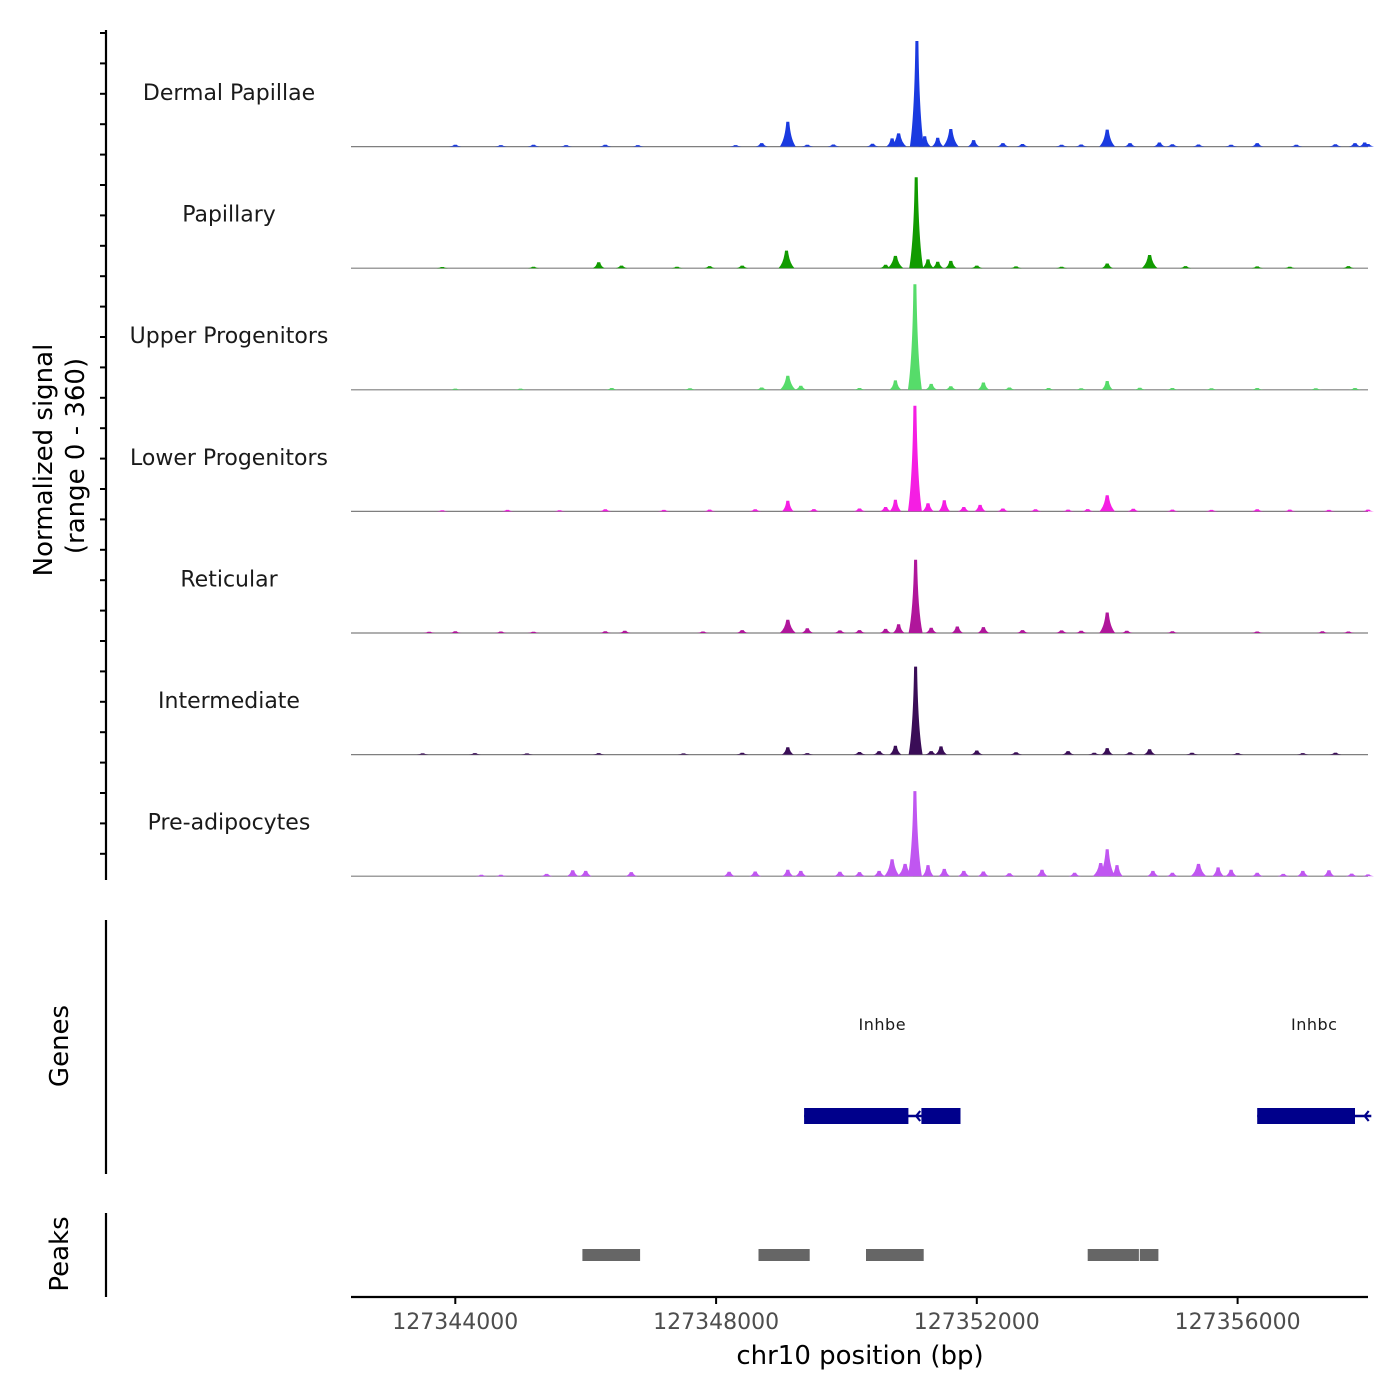 The width and height of the screenshot is (1400, 1400). What do you see at coordinates (775, 223) in the screenshot?
I see `coverage-track: Papillary` at bounding box center [775, 223].